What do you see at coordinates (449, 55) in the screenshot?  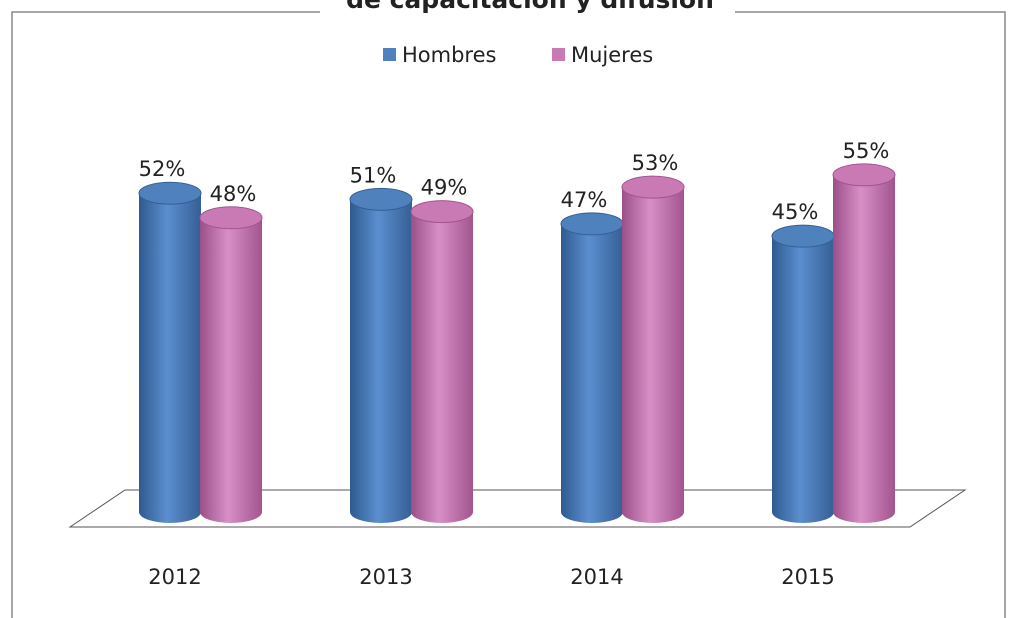 I see `legend-label: Hombres` at bounding box center [449, 55].